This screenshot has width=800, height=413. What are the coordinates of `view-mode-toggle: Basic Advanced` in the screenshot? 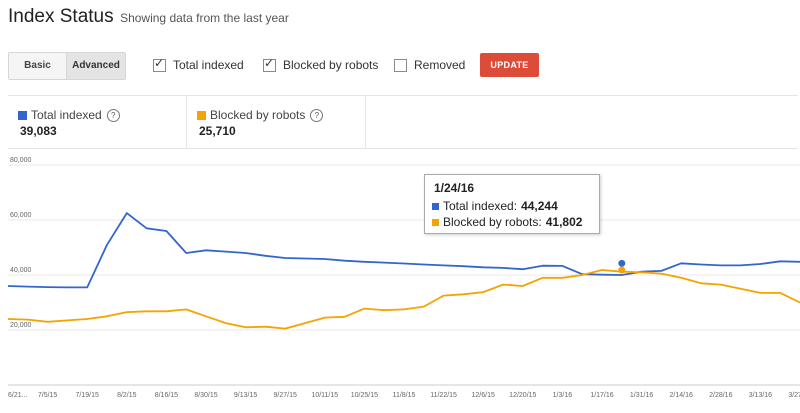 It's located at (67, 66).